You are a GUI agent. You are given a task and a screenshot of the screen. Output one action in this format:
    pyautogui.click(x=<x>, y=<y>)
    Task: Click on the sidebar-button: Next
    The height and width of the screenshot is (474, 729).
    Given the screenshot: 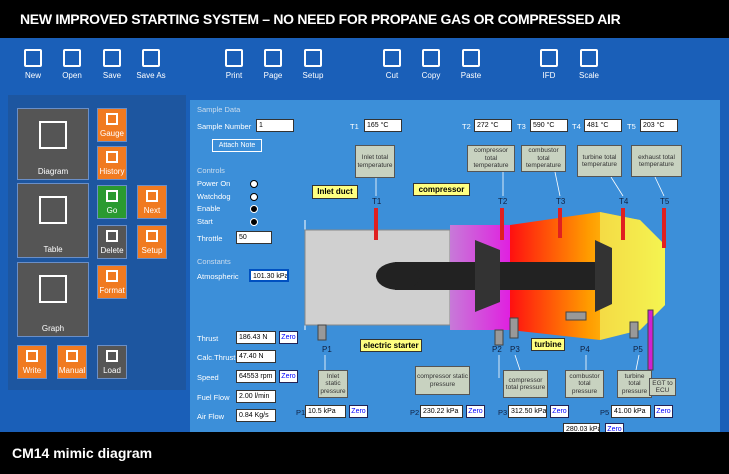 What is the action you would take?
    pyautogui.click(x=152, y=202)
    